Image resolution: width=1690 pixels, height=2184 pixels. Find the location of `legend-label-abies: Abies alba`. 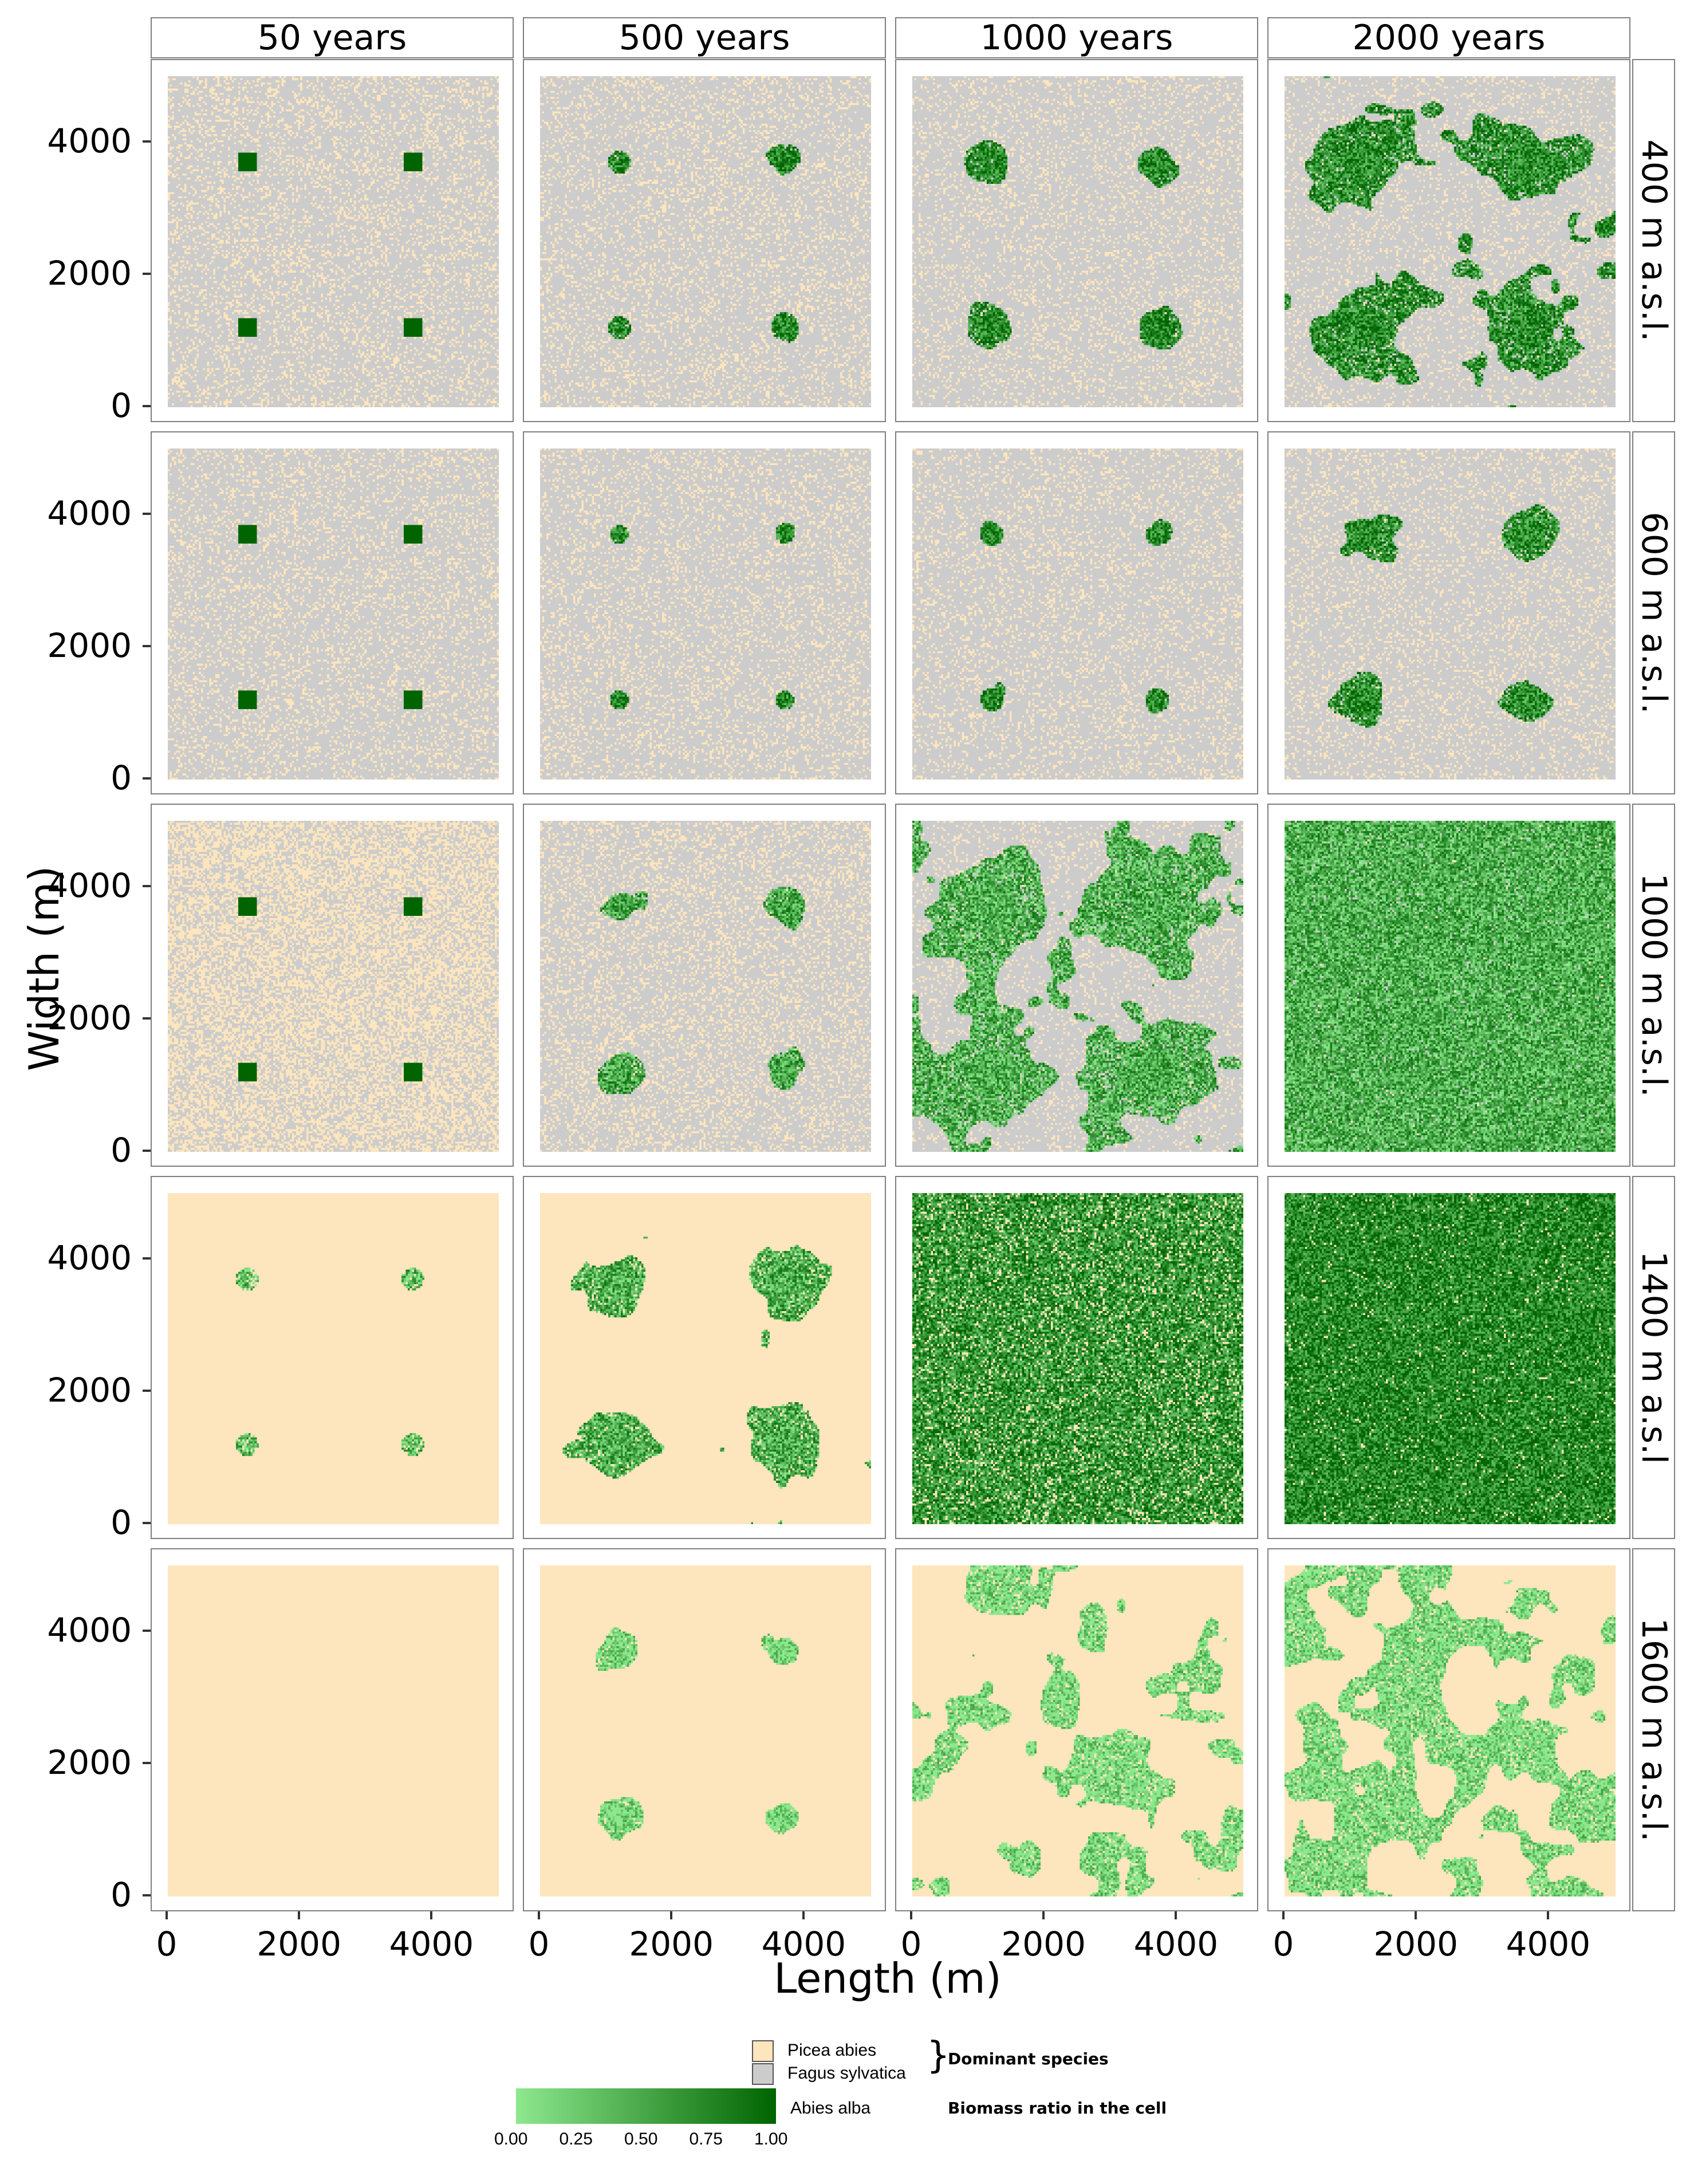

legend-label-abies: Abies alba is located at coordinates (831, 2108).